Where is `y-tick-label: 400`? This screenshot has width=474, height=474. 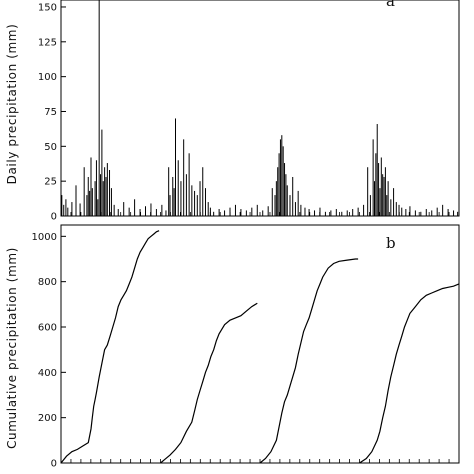 y-tick-label: 400 is located at coordinates (47, 373).